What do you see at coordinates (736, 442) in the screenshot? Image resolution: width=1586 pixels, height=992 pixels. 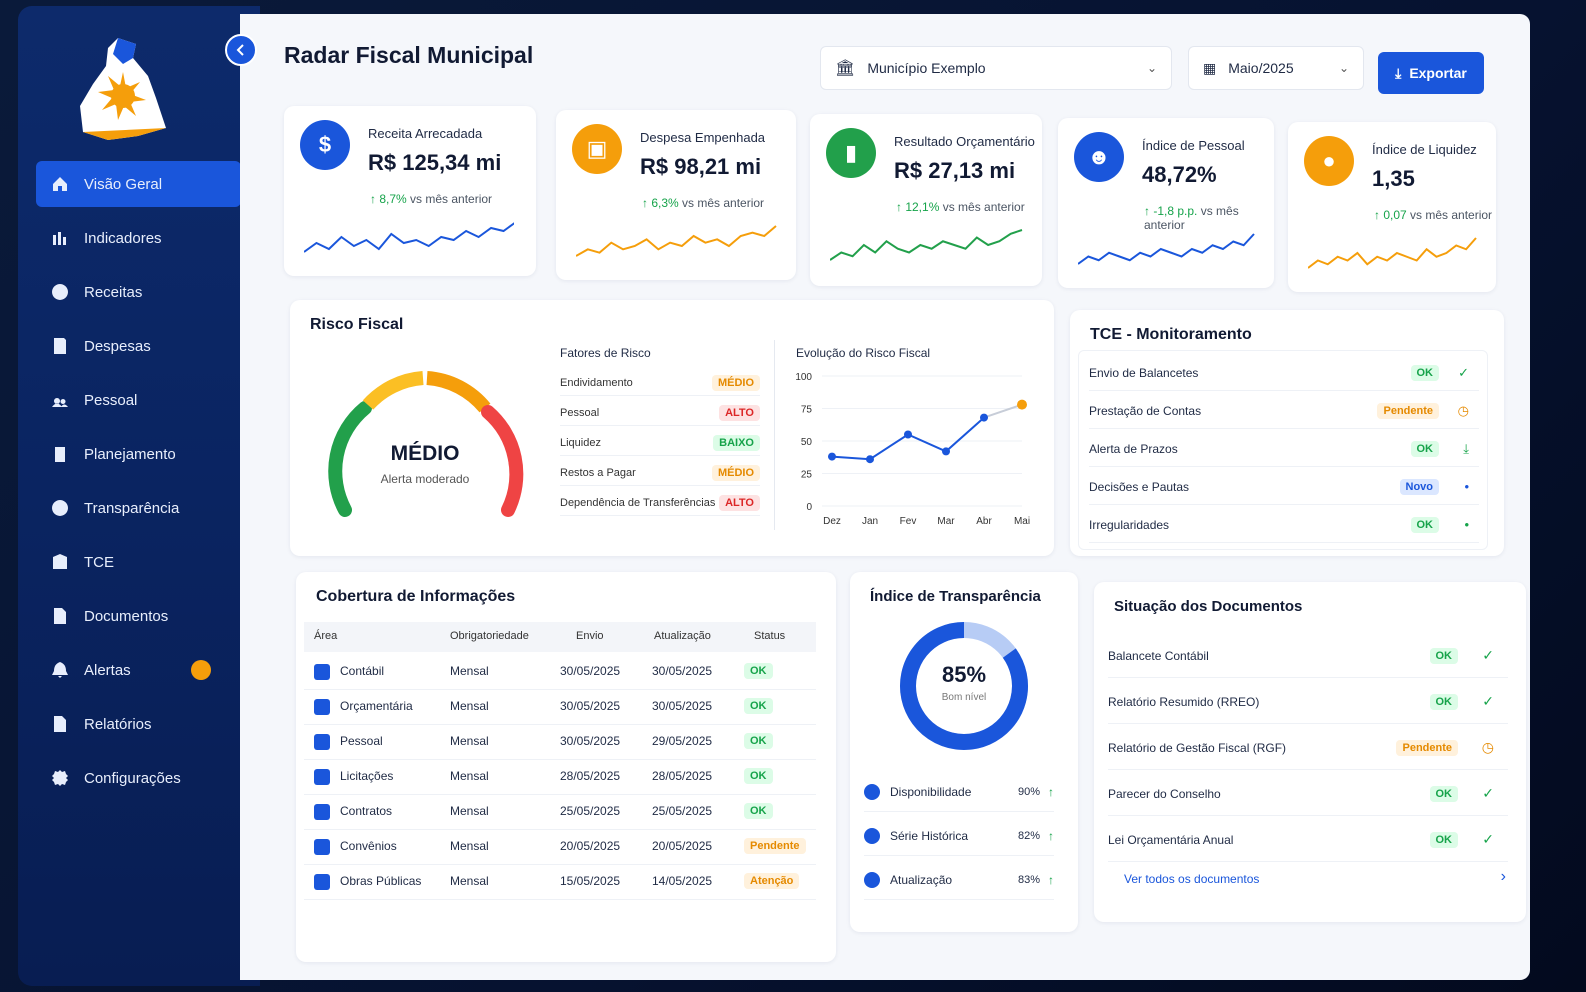 I see `risk-factor-level: BAIXO` at bounding box center [736, 442].